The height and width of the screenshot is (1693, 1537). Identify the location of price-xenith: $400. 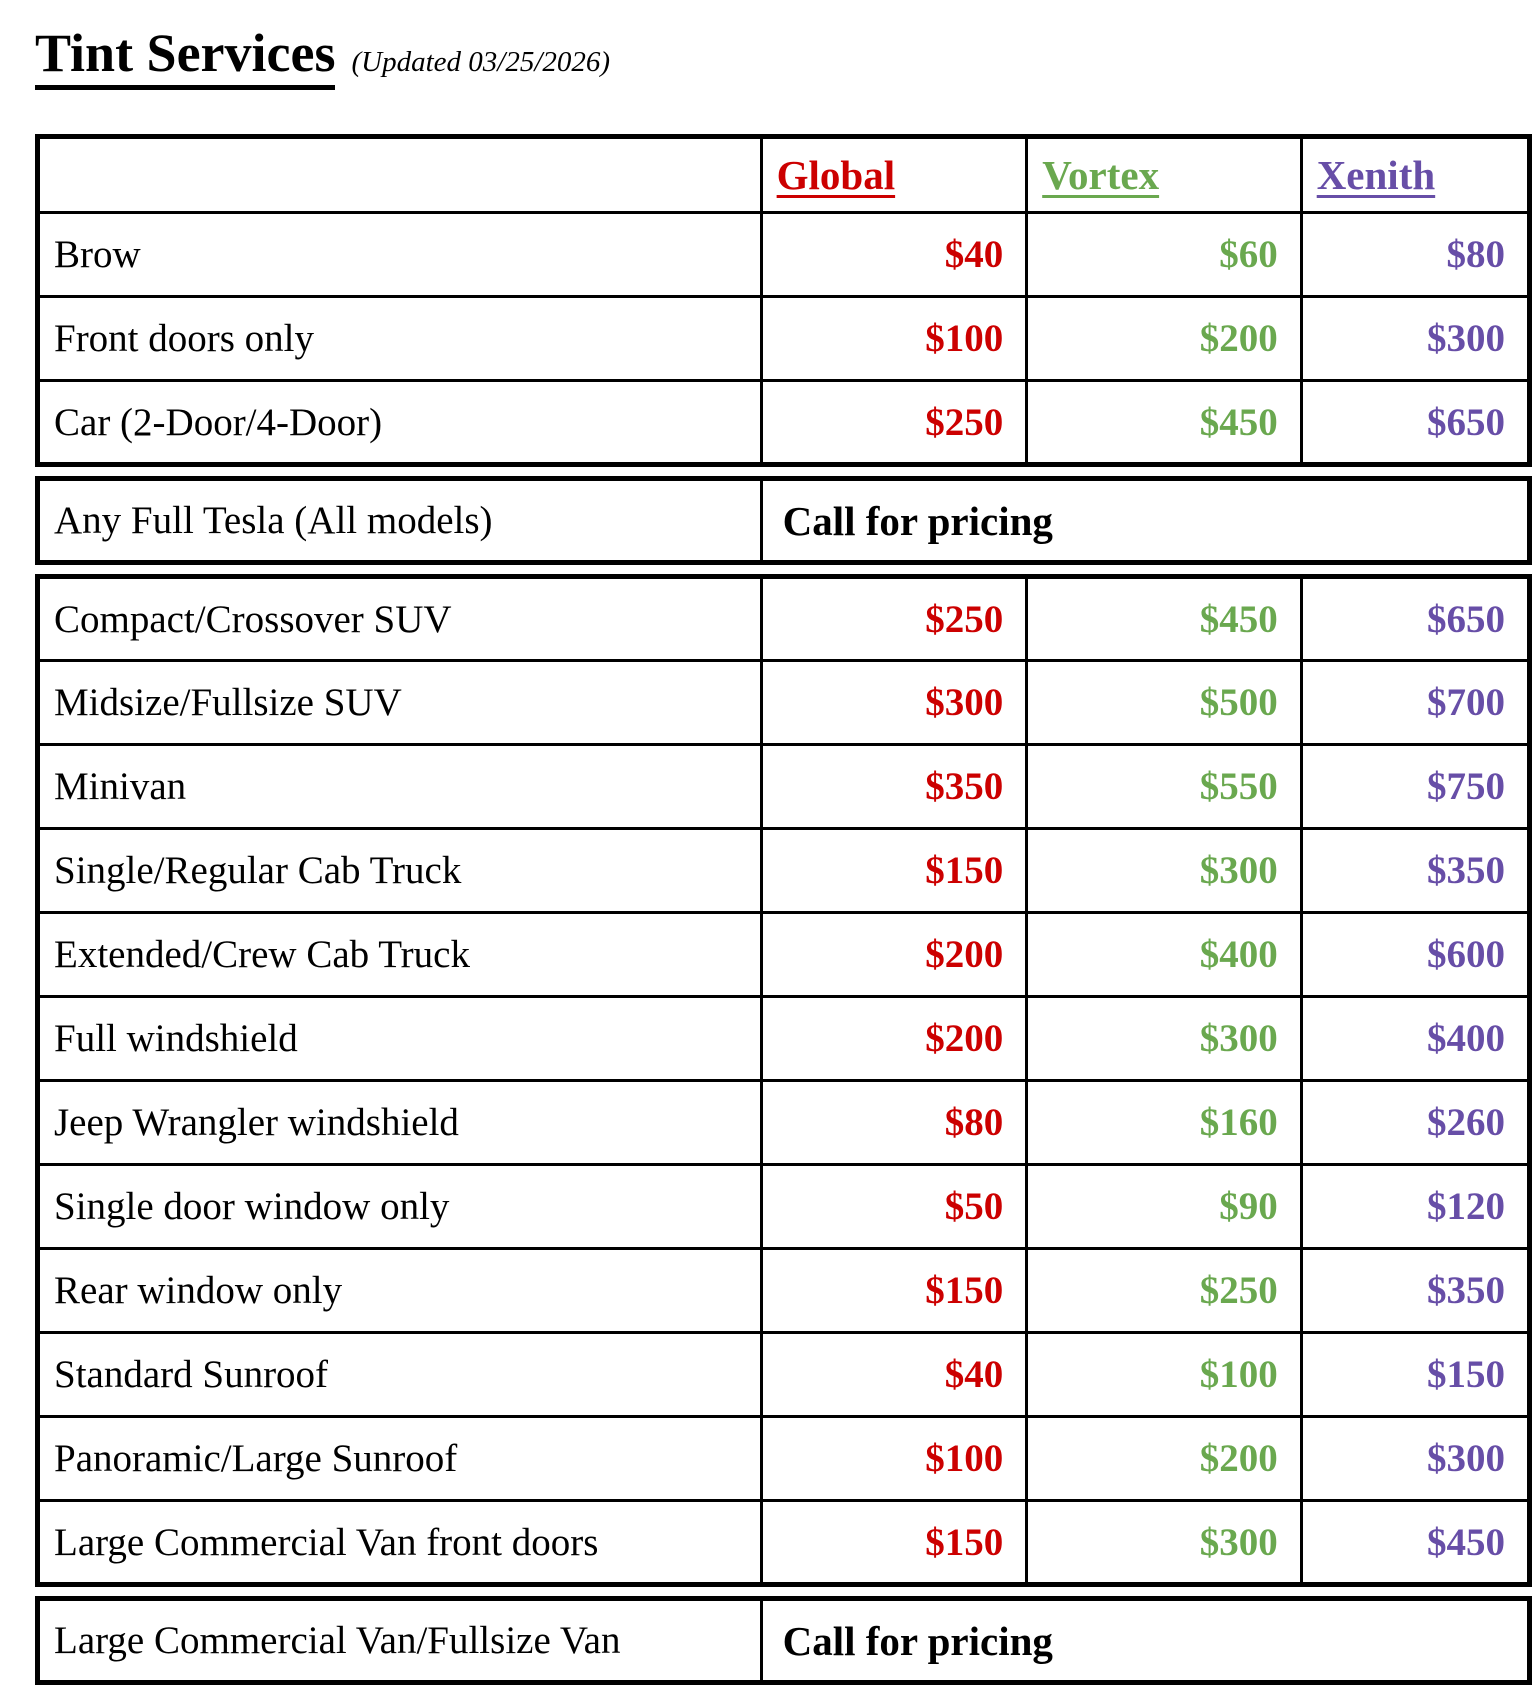
(1415, 1039).